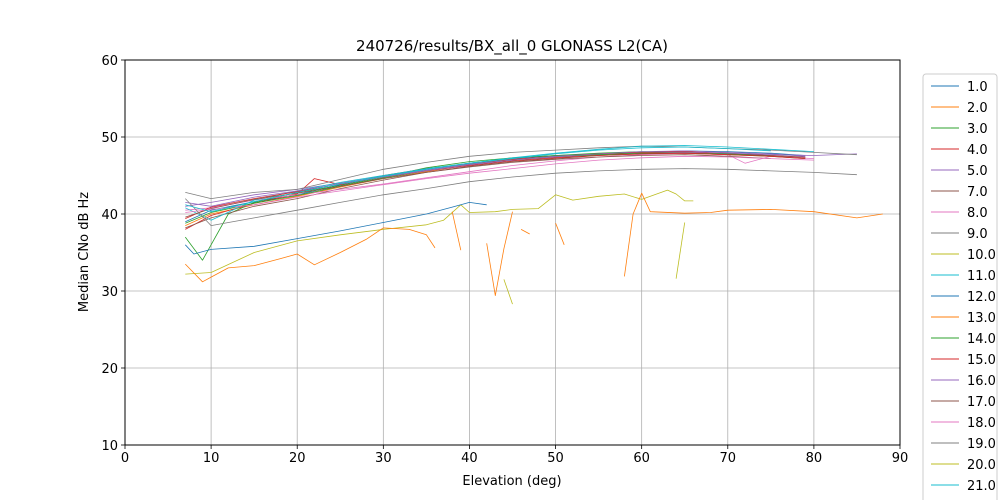  I want to click on x-tick-label: 0, so click(125, 458).